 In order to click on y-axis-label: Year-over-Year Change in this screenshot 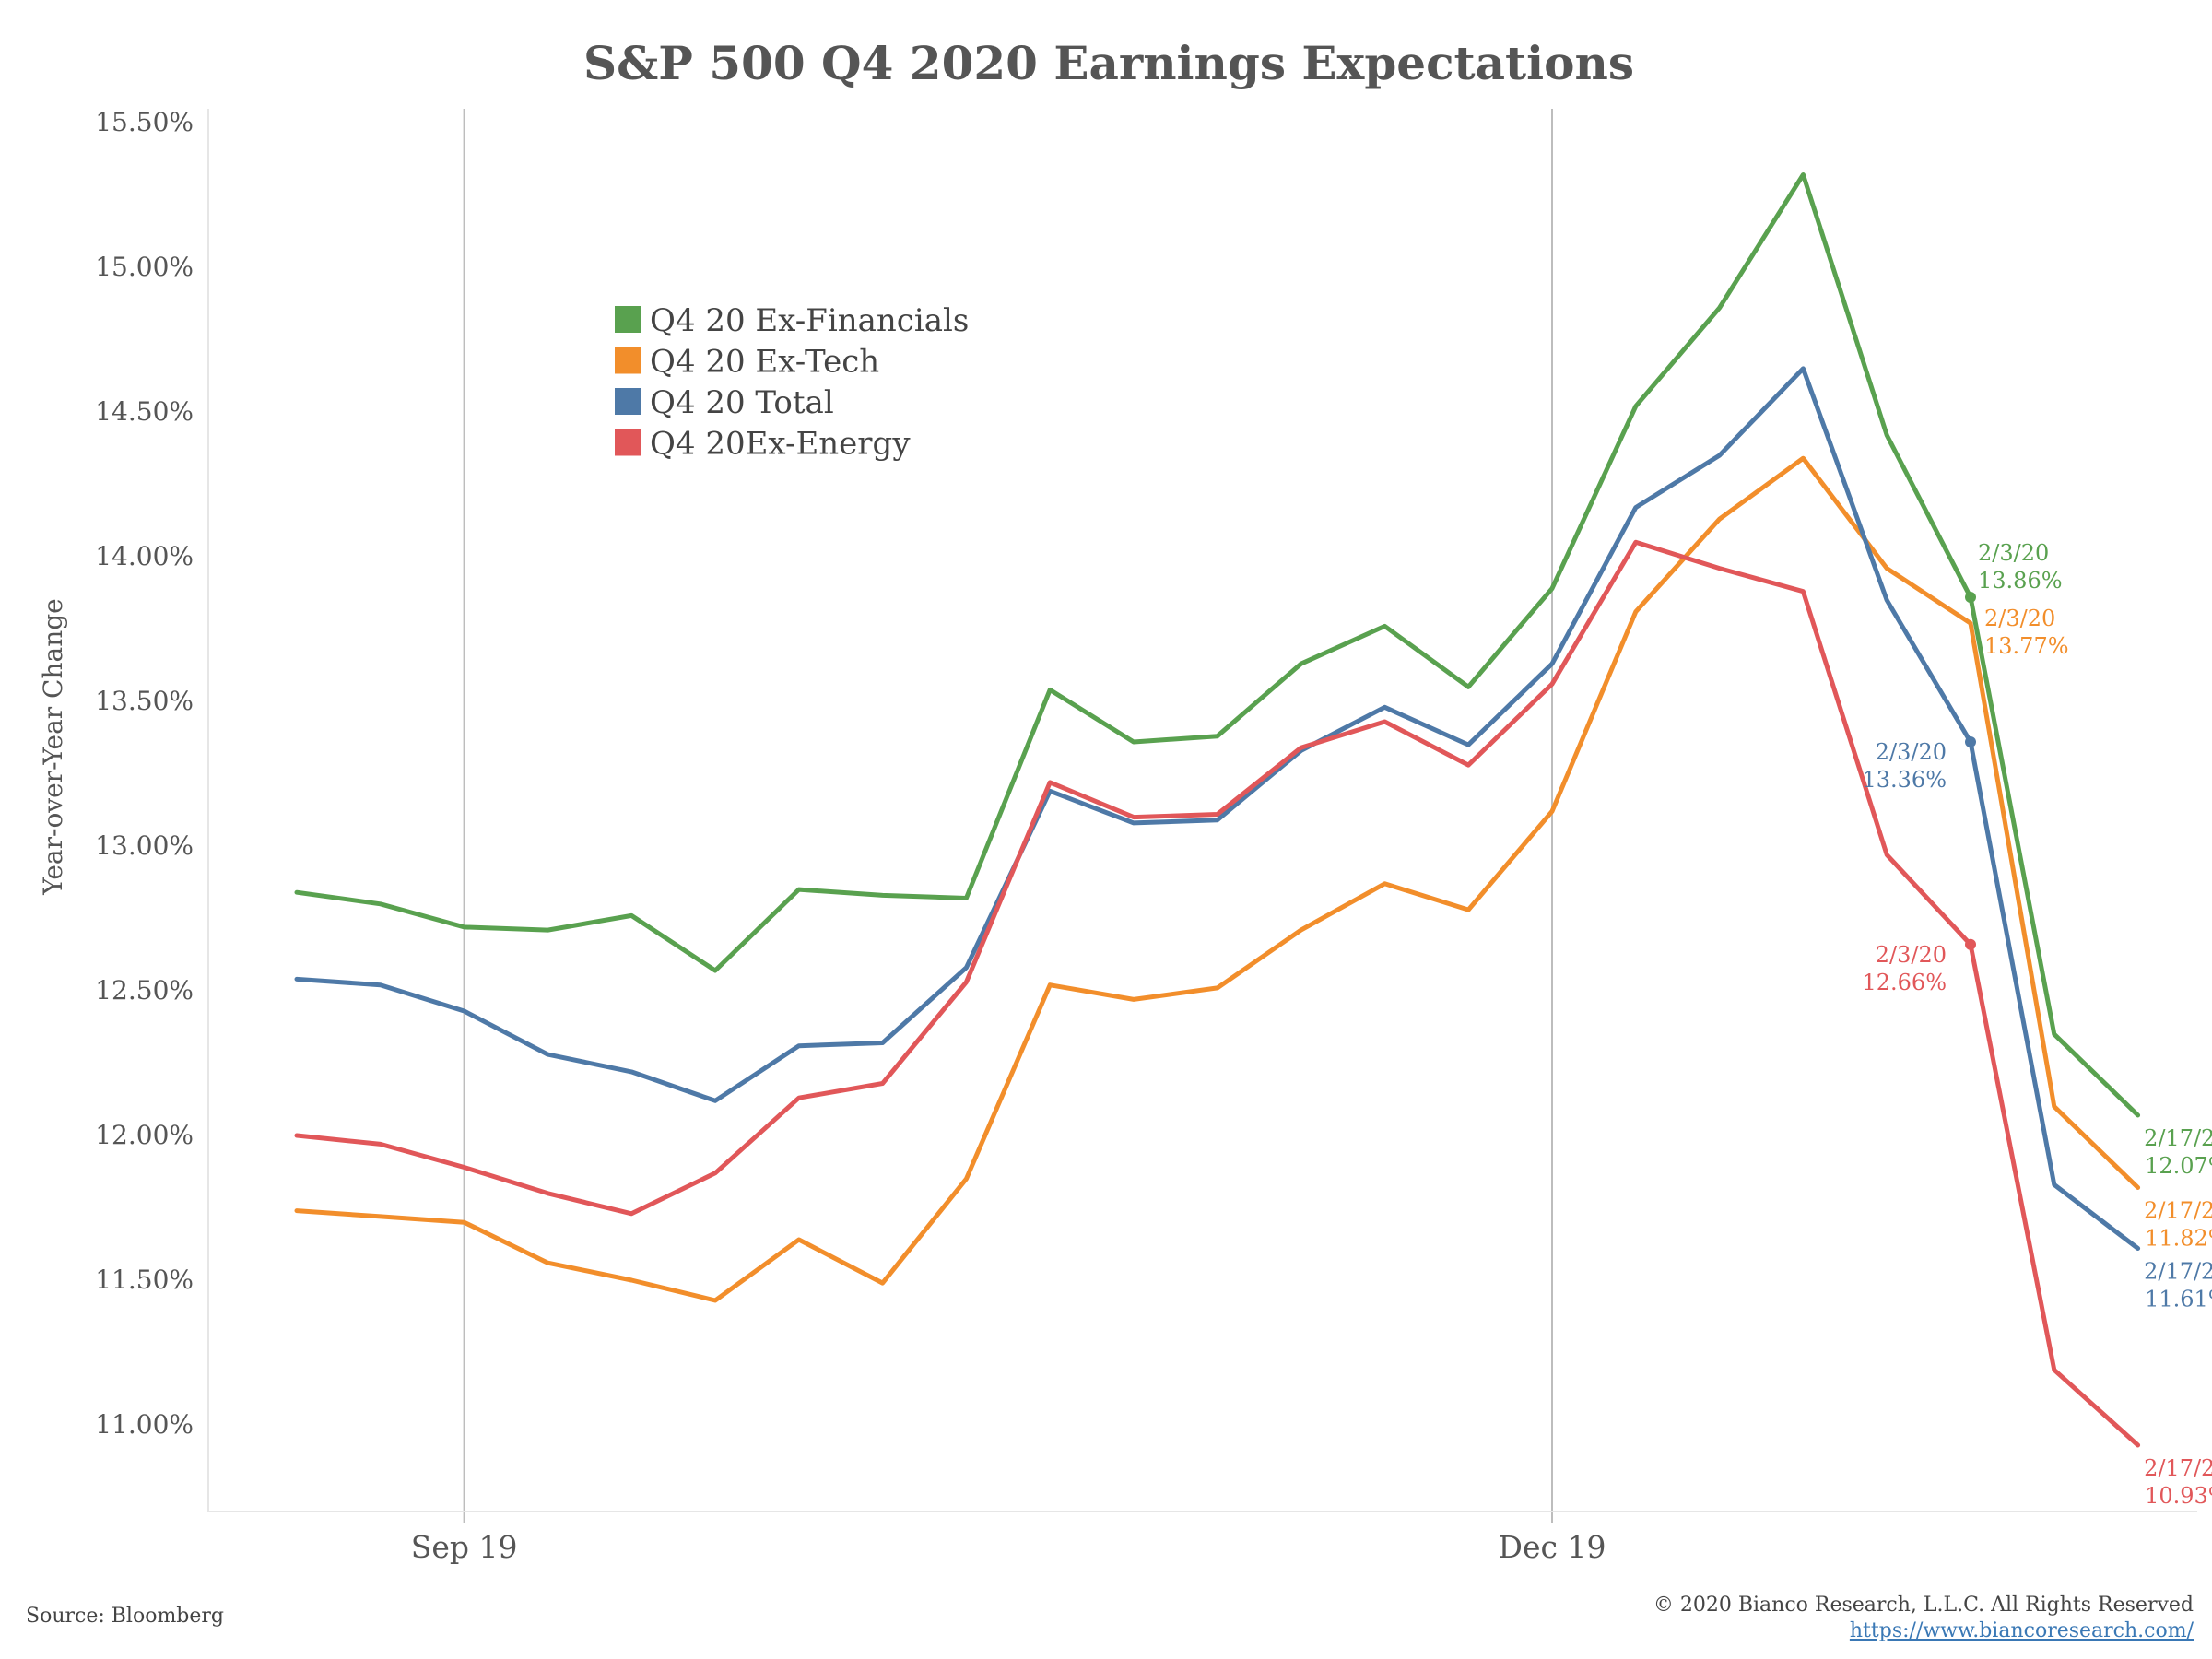, I will do `click(53, 746)`.